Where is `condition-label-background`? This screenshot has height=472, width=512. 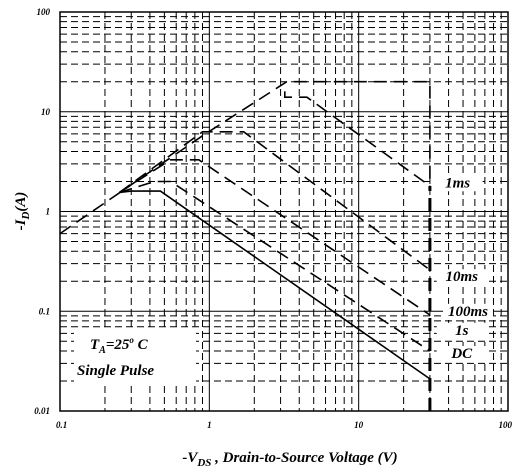
condition-label-background is located at coordinates (135, 356).